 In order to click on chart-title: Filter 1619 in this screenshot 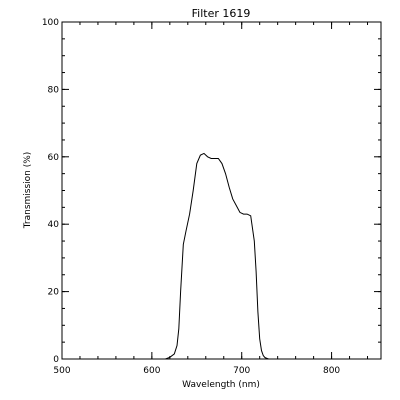, I will do `click(221, 13)`.